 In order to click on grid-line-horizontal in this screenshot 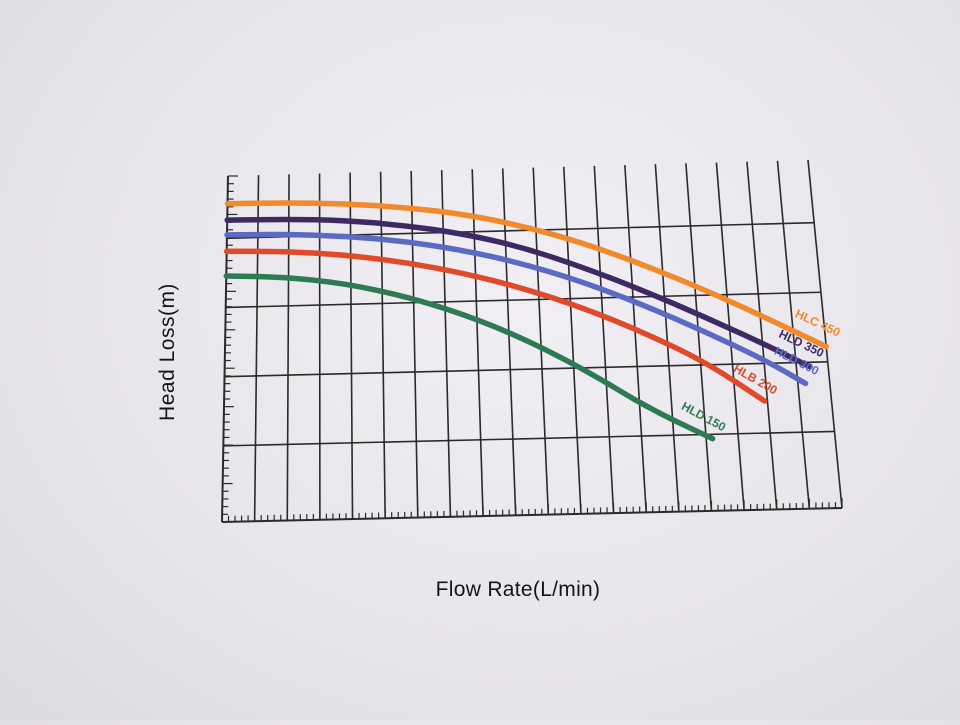, I will do `click(528, 438)`.